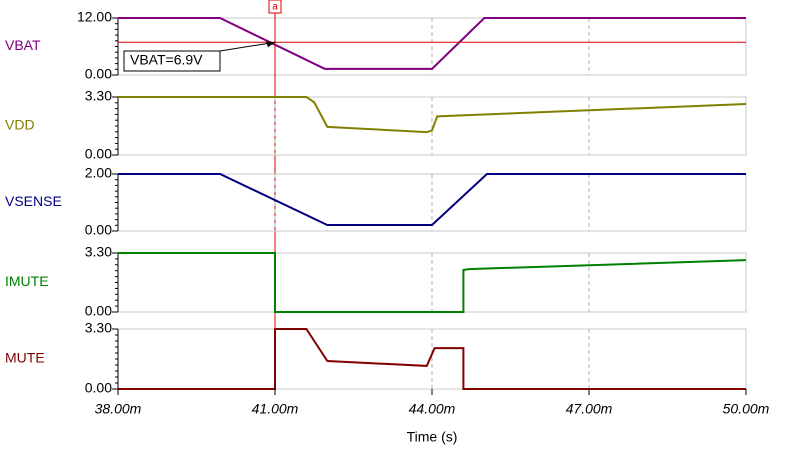  What do you see at coordinates (746, 409) in the screenshot?
I see `x-tick-label: 50.00m` at bounding box center [746, 409].